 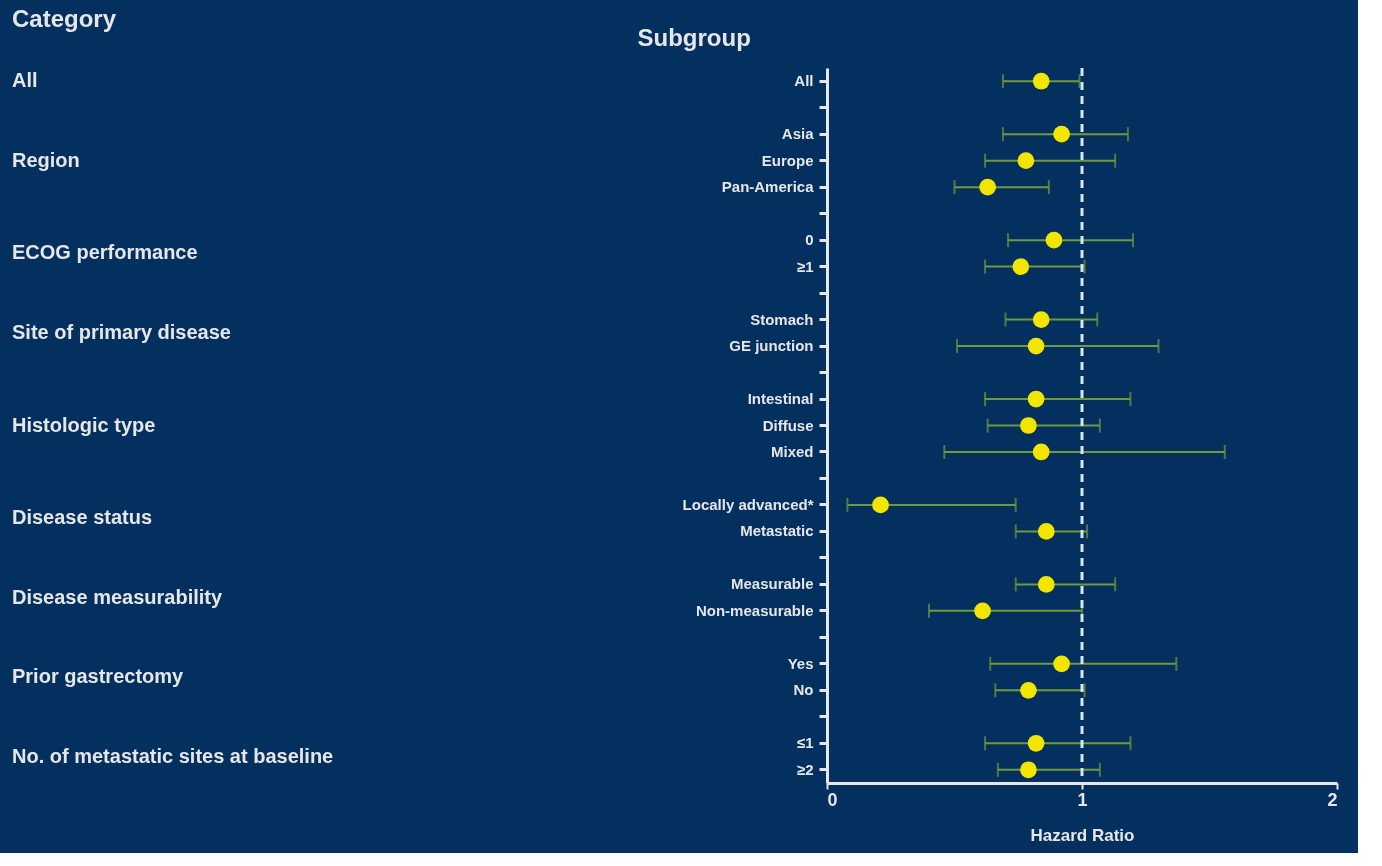 What do you see at coordinates (772, 584) in the screenshot?
I see `y-tick-label: Measurable` at bounding box center [772, 584].